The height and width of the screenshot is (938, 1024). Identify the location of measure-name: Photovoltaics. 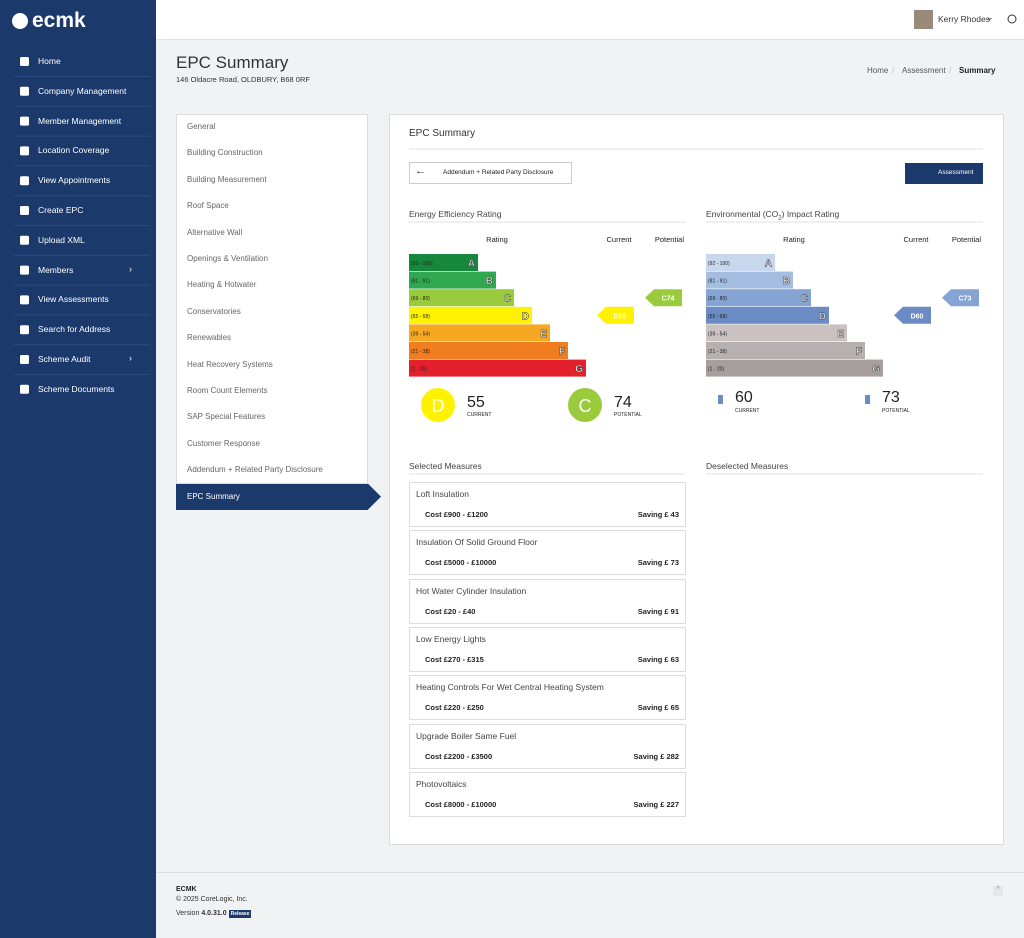
(441, 783).